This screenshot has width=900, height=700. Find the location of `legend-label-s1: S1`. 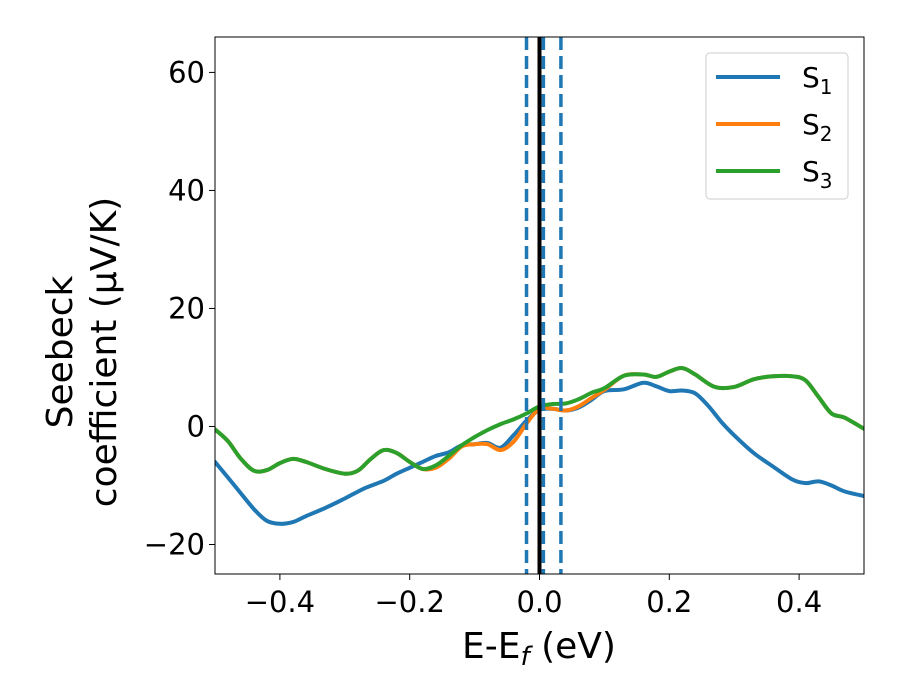

legend-label-s1: S1 is located at coordinates (817, 80).